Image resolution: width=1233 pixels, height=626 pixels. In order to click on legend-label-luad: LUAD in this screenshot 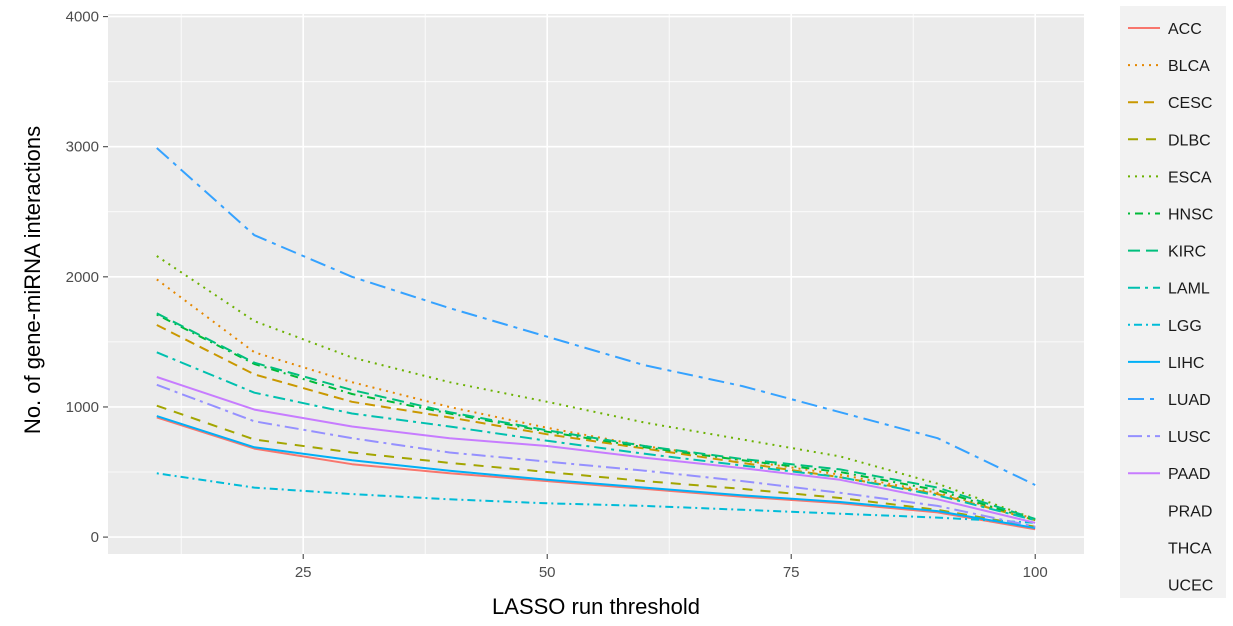, I will do `click(1189, 400)`.